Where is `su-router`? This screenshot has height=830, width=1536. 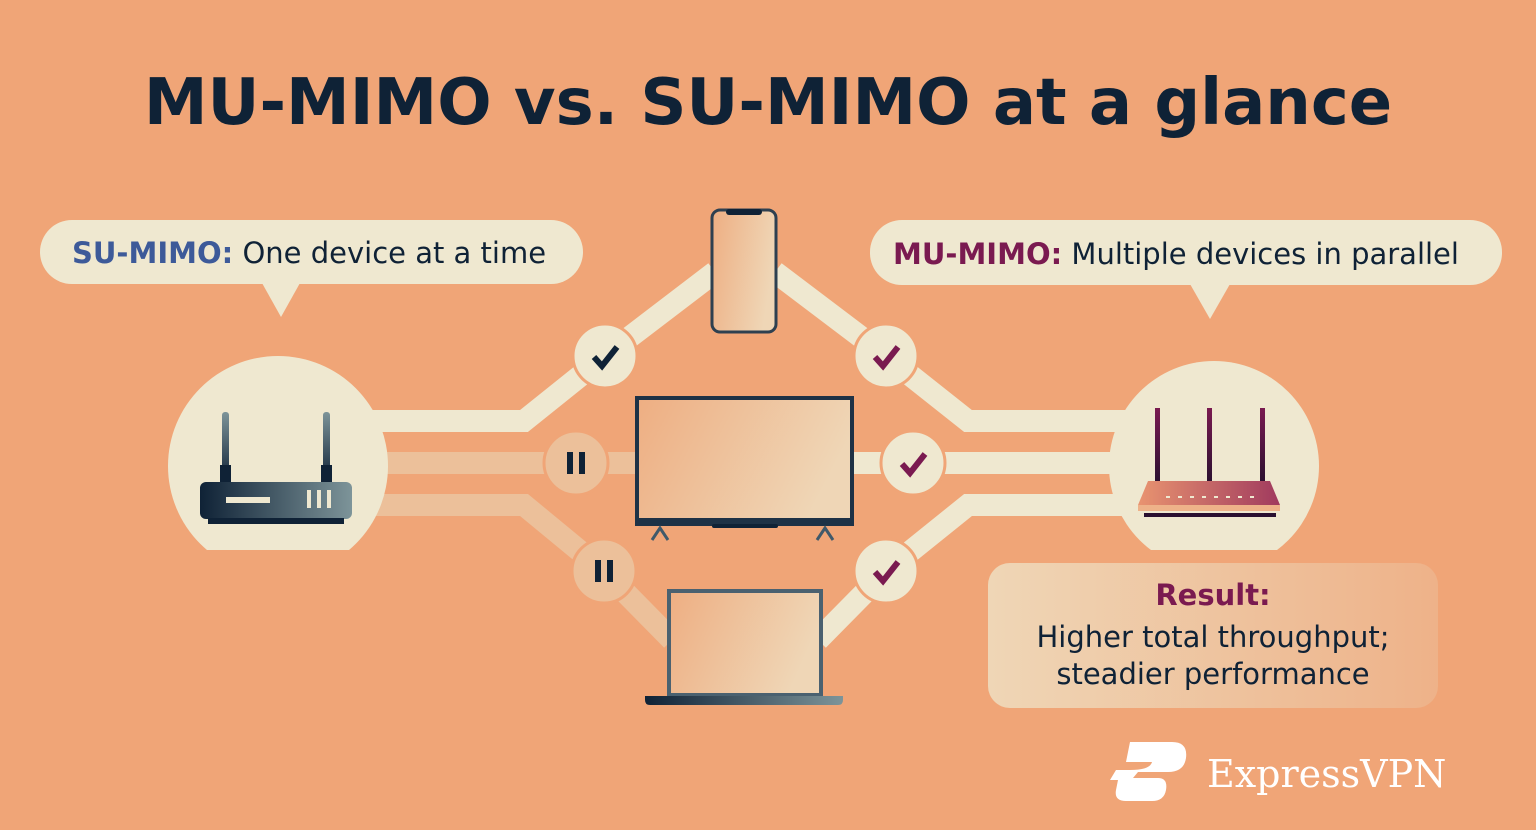 su-router is located at coordinates (278, 453).